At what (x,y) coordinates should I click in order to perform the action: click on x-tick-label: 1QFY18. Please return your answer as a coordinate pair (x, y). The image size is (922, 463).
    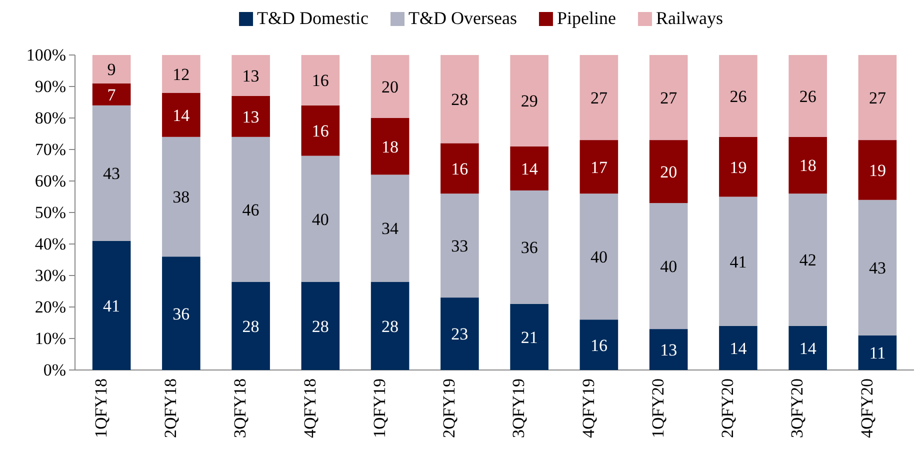
    Looking at the image, I should click on (100, 408).